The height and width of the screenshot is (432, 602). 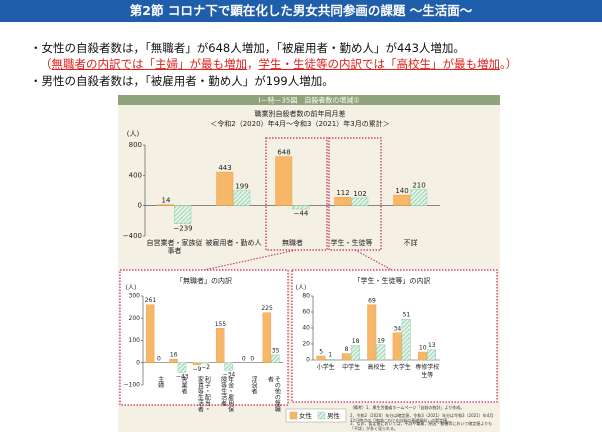 What do you see at coordinates (427, 371) in the screenshot?
I see `x-tick-label: 専修学校生等` at bounding box center [427, 371].